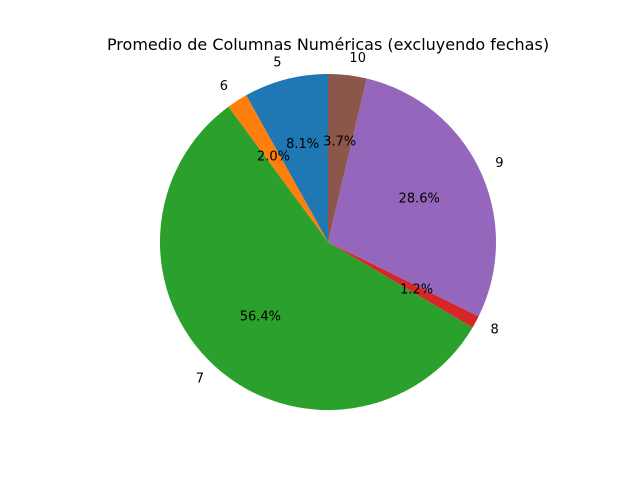  I want to click on slice-label-5: 5, so click(277, 63).